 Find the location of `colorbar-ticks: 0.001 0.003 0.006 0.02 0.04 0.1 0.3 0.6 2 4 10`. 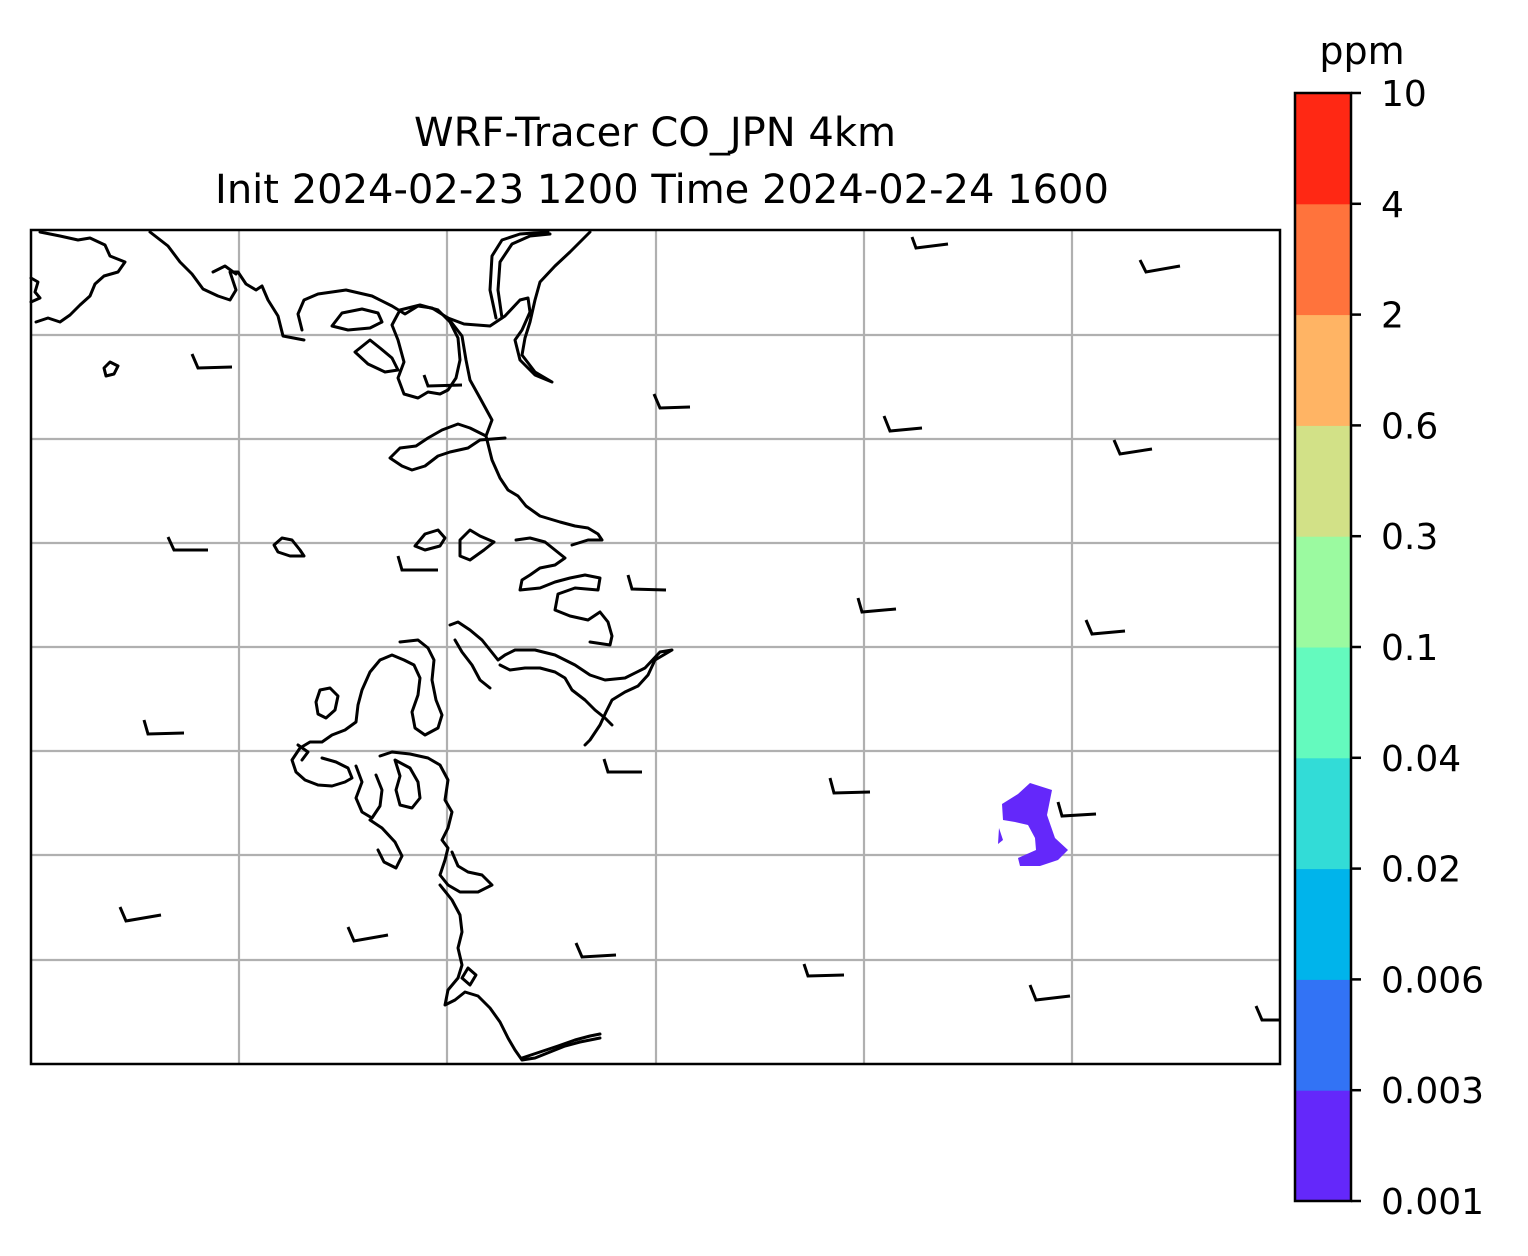

colorbar-ticks: 0.001 0.003 0.006 0.02 0.04 0.1 0.3 0.6 2 4 10 is located at coordinates (1417, 648).